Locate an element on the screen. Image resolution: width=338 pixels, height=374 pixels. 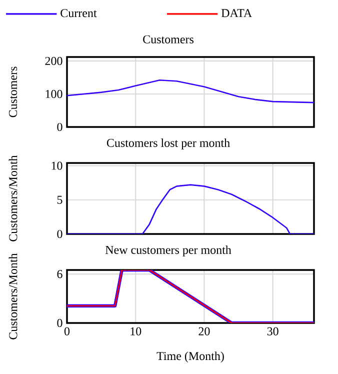
y-tick-label: 6 is located at coordinates (59, 274).